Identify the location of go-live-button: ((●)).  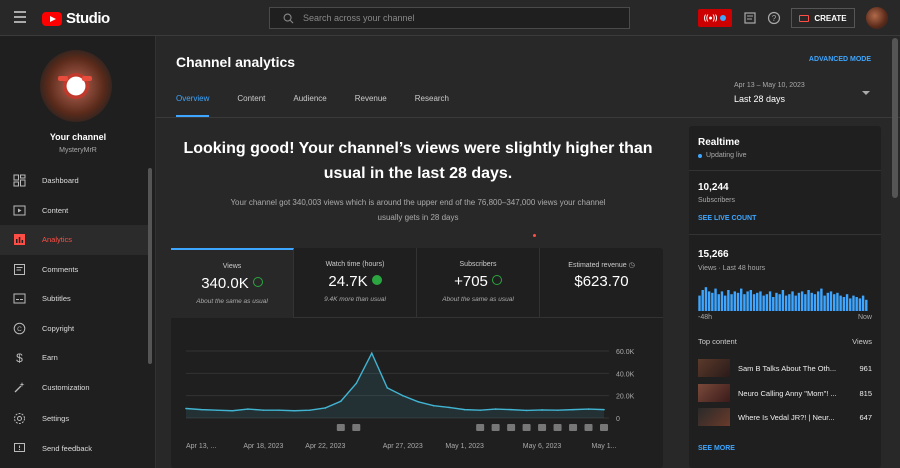
(715, 18).